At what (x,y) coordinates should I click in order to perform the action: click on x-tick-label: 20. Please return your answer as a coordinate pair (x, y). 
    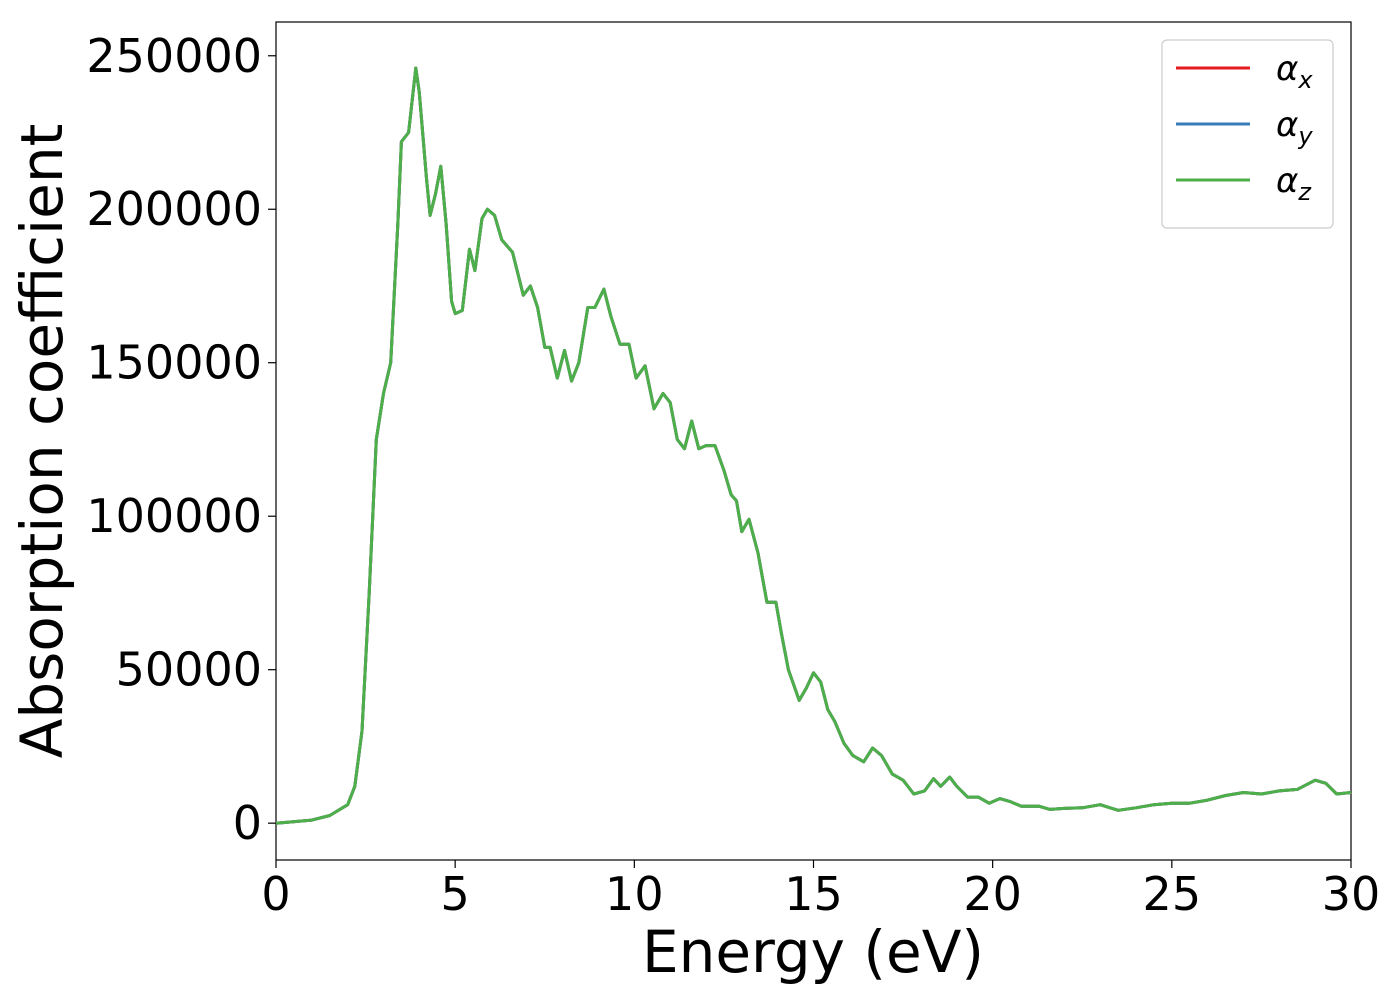
    Looking at the image, I should click on (992, 894).